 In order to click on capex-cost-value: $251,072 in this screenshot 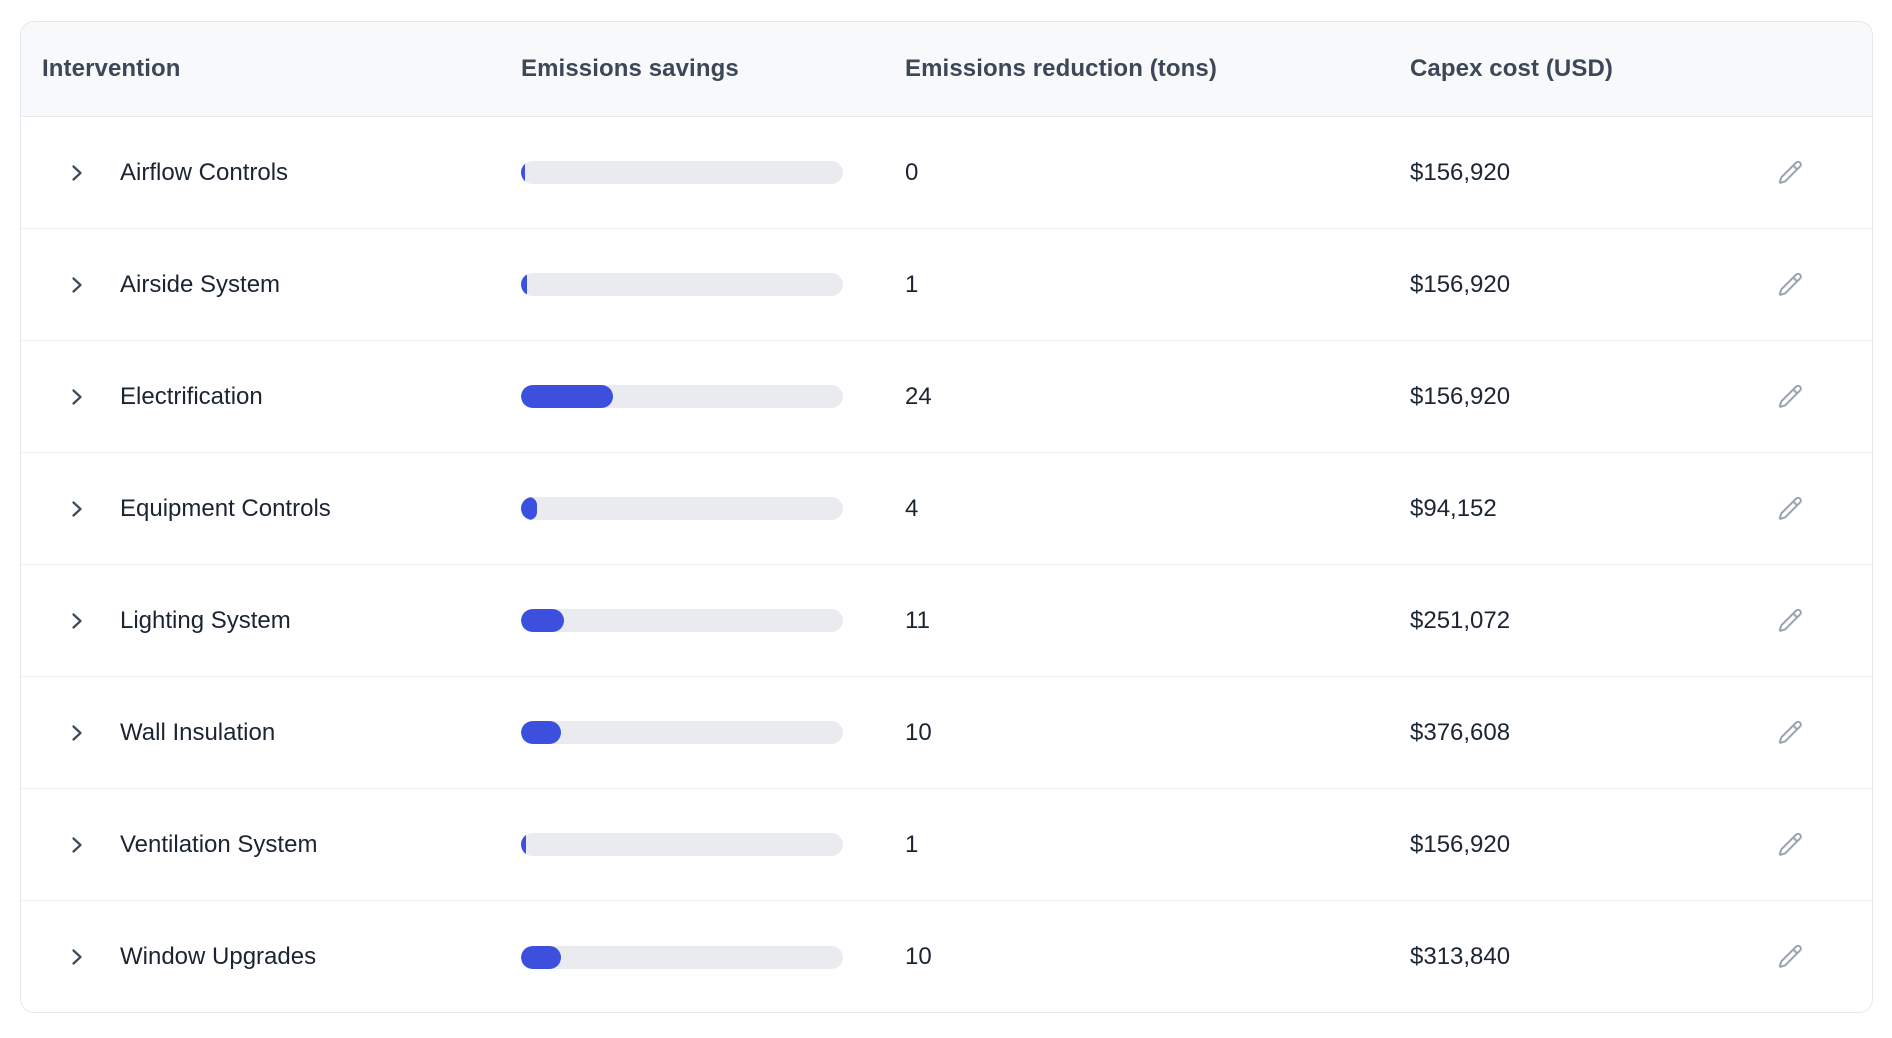, I will do `click(1460, 620)`.